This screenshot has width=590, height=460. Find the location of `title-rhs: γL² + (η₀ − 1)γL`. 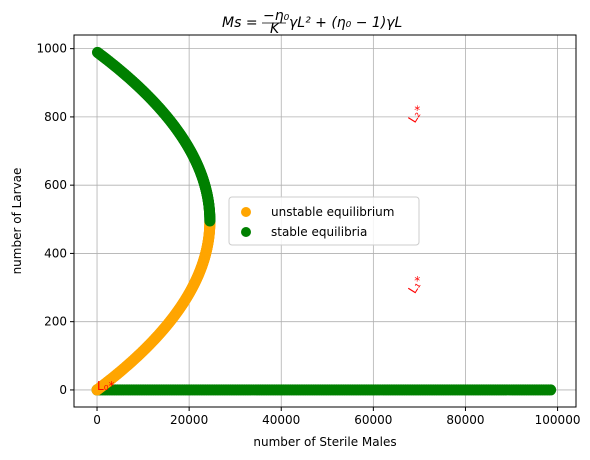

title-rhs: γL² + (η₀ − 1)γL is located at coordinates (345, 23).